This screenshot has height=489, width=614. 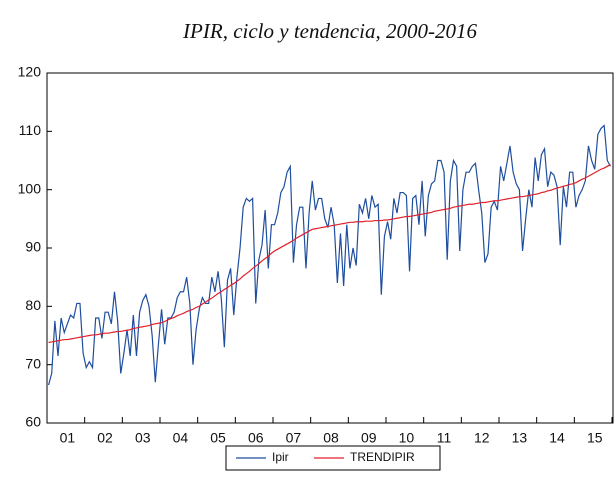 What do you see at coordinates (407, 438) in the screenshot?
I see `x-tick-label: 10` at bounding box center [407, 438].